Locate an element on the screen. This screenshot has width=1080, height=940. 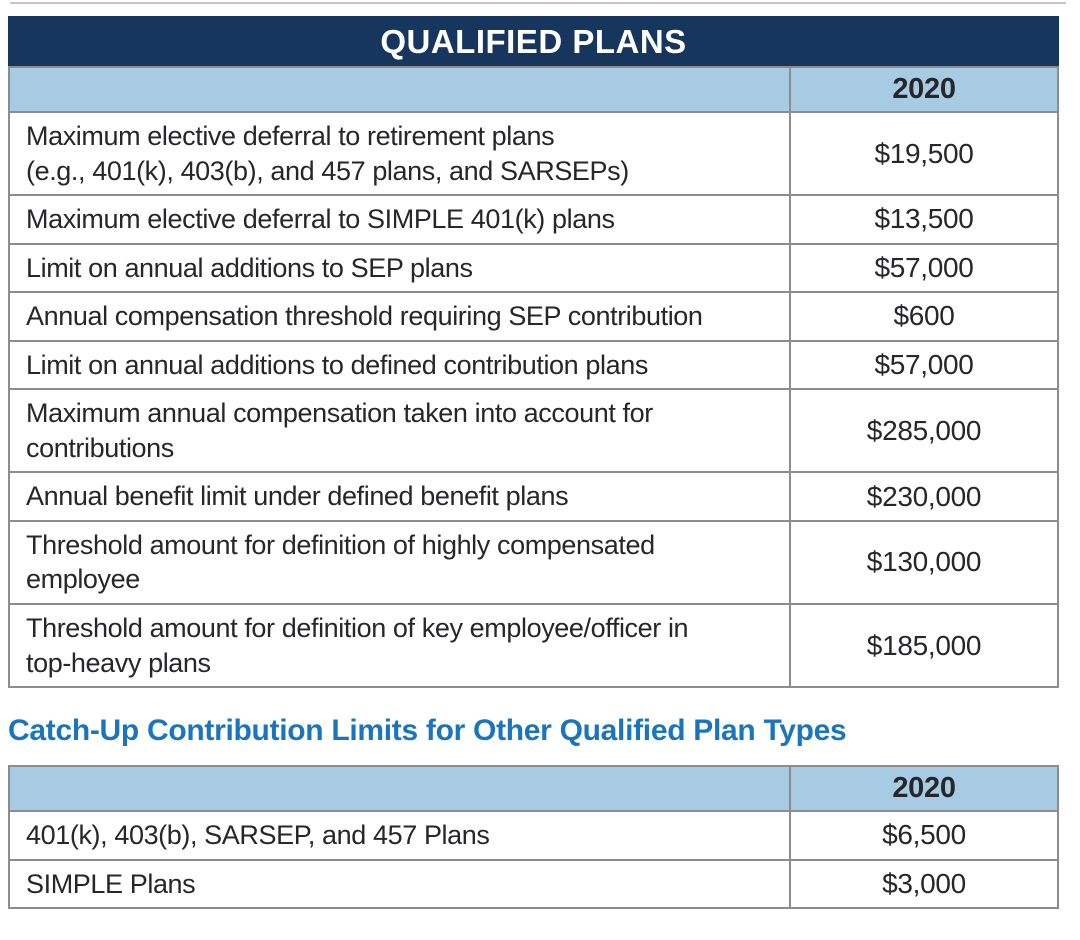
table-title-row: QUALIFIED PLANS is located at coordinates (533, 42).